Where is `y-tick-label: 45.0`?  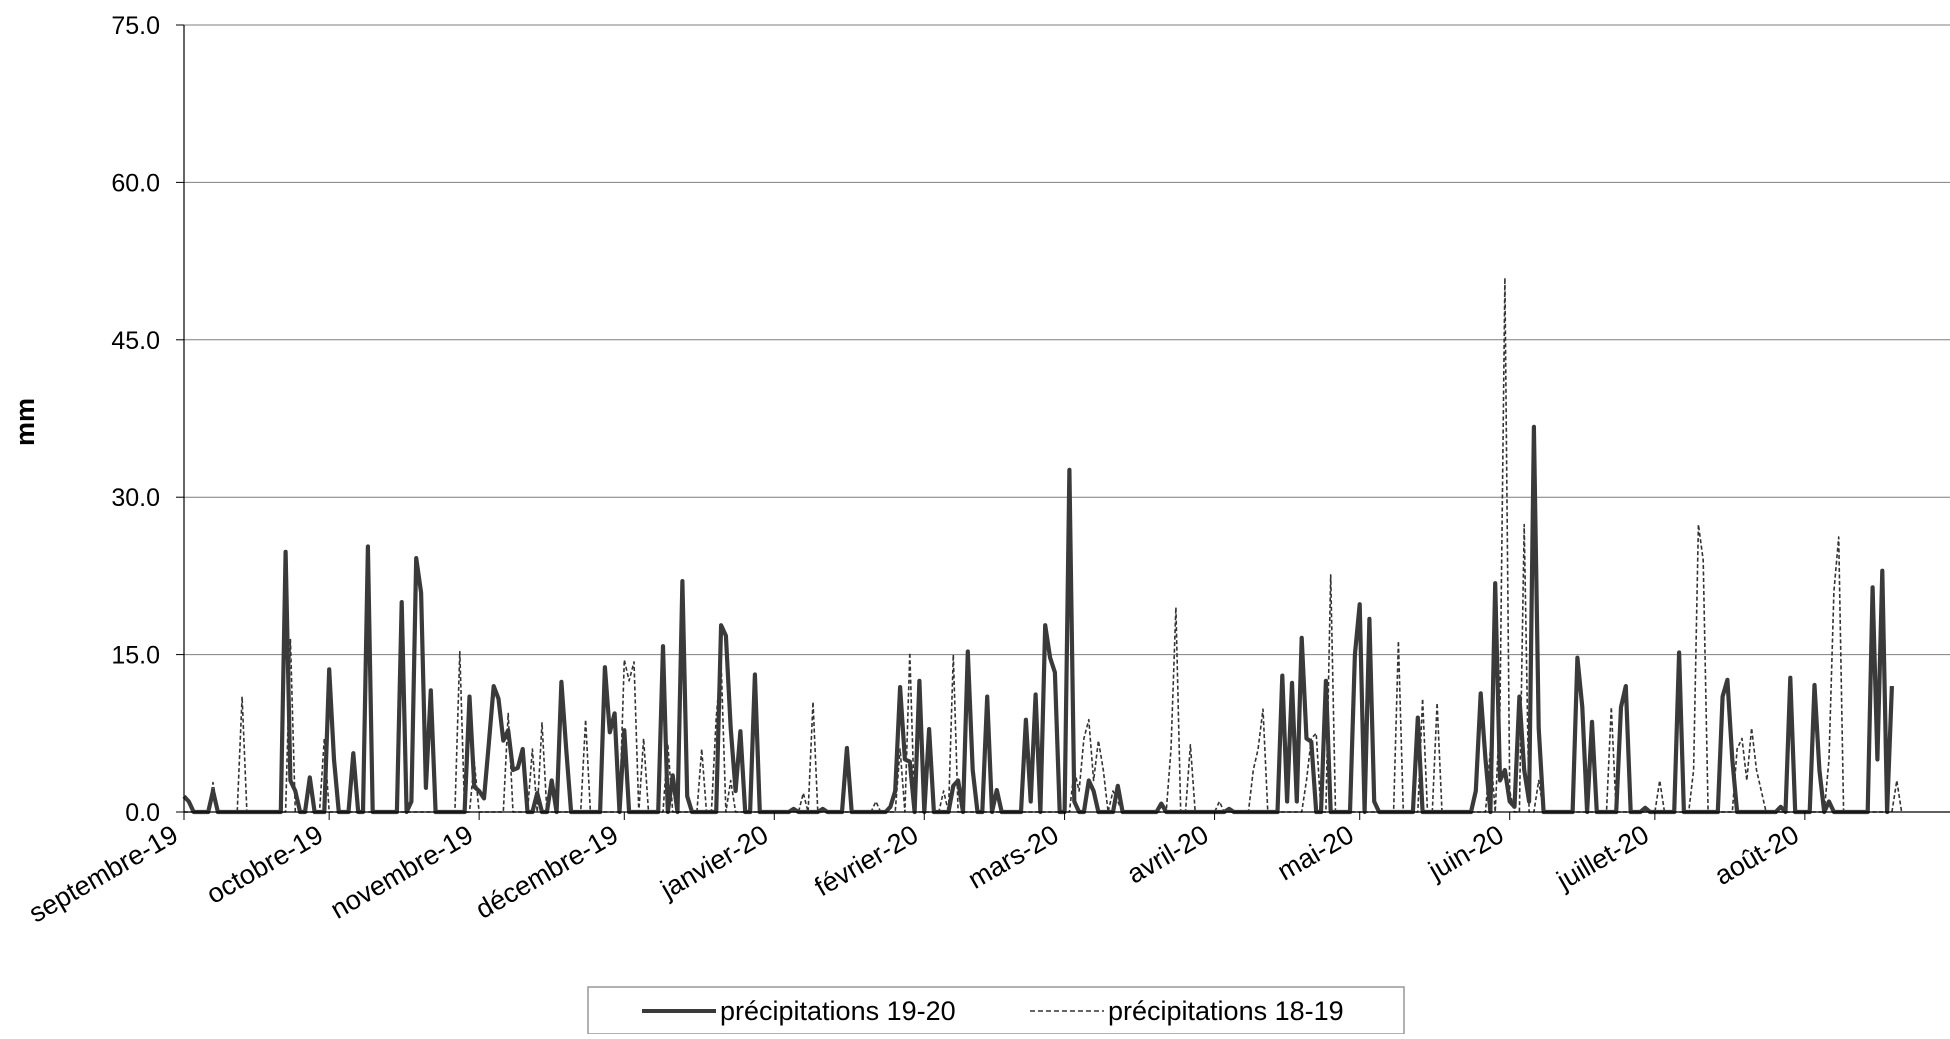
y-tick-label: 45.0 is located at coordinates (135, 341).